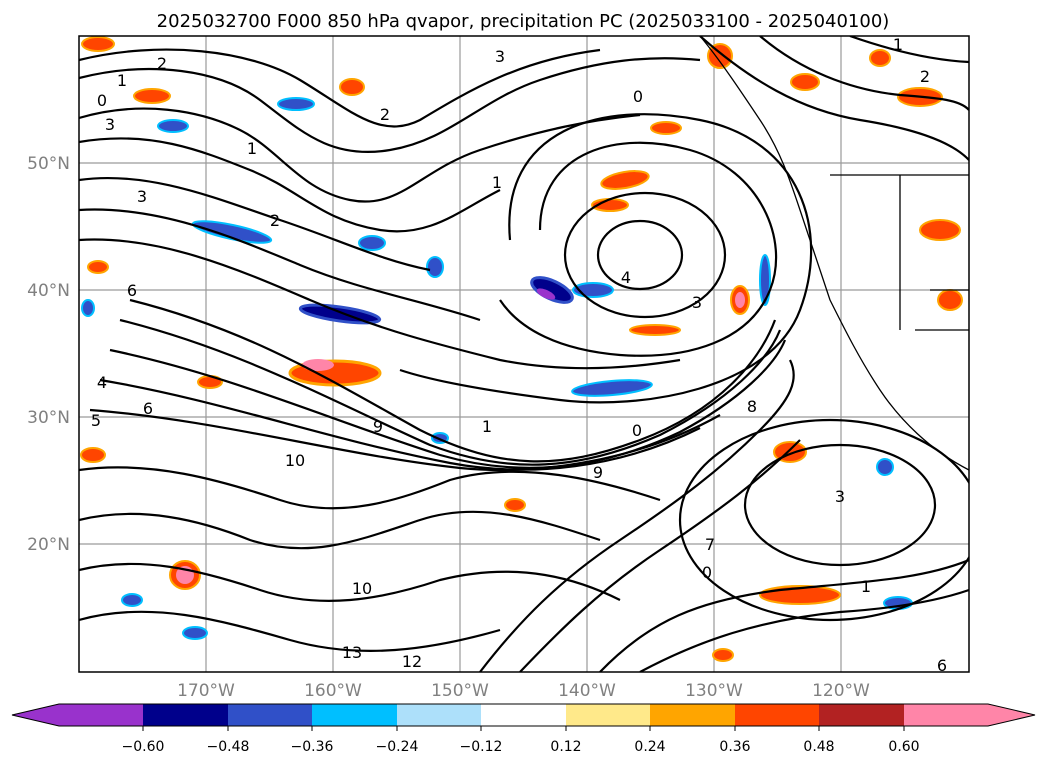  I want to click on colorbar-extend-high, so click(969, 715).